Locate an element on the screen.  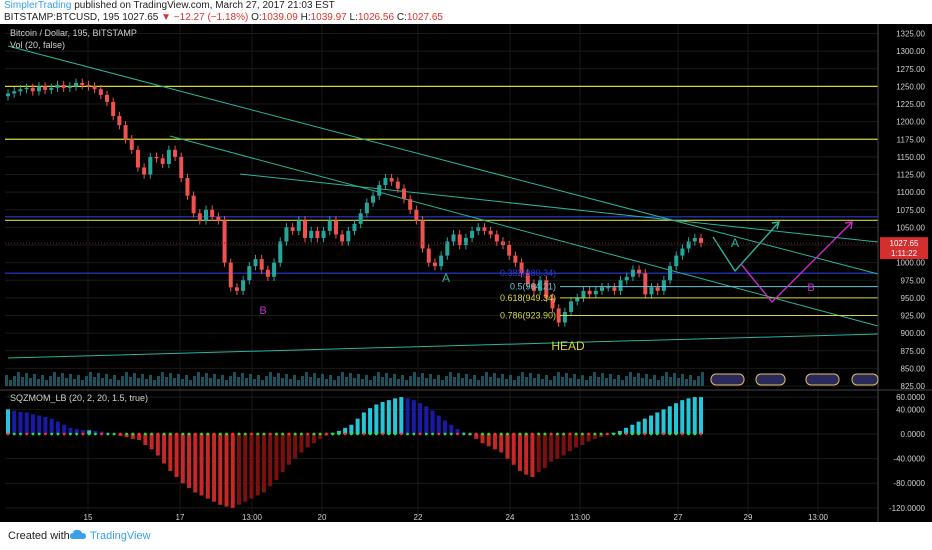
open-label: O: is located at coordinates (256, 17).